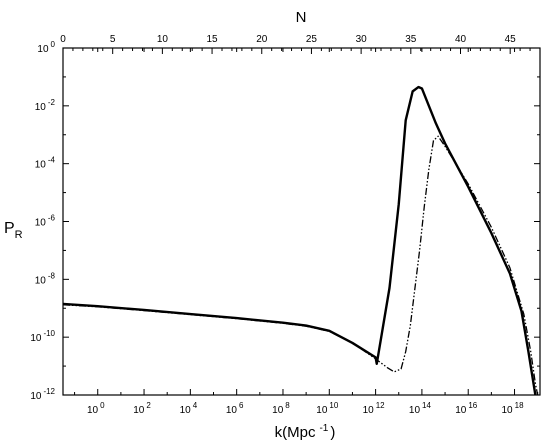 The width and height of the screenshot is (545, 444). I want to click on n-tick-label: 15, so click(213, 39).